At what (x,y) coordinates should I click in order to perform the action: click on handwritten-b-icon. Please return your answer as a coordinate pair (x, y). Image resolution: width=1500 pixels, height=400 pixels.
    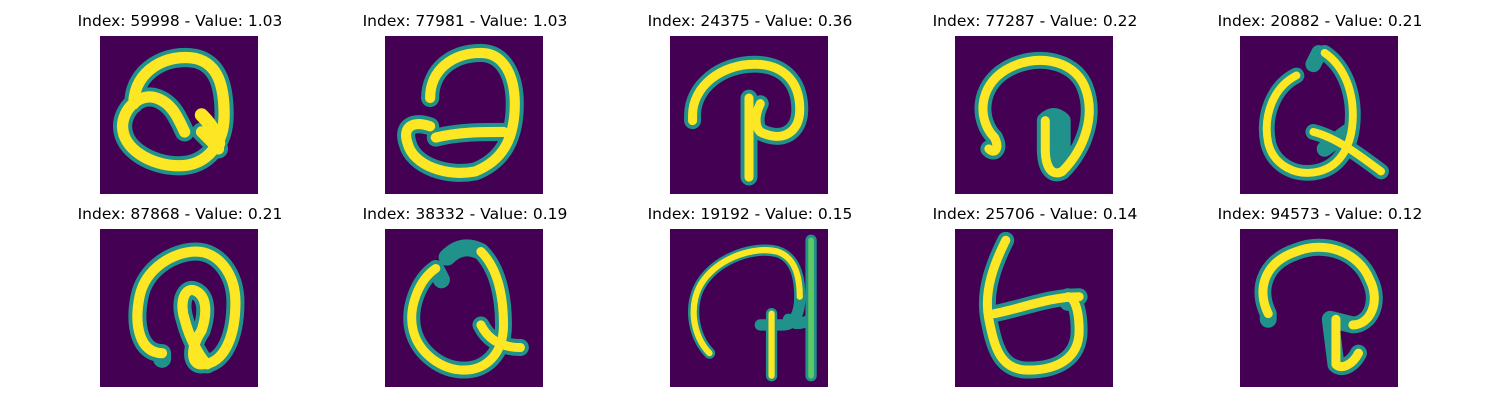
    Looking at the image, I should click on (1034, 308).